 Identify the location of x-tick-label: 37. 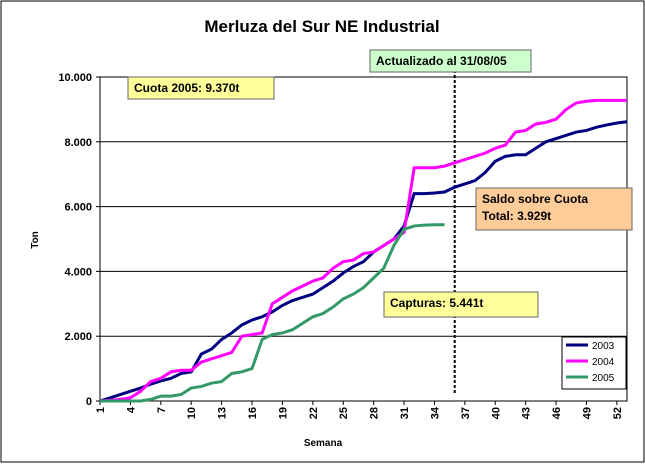
(466, 413).